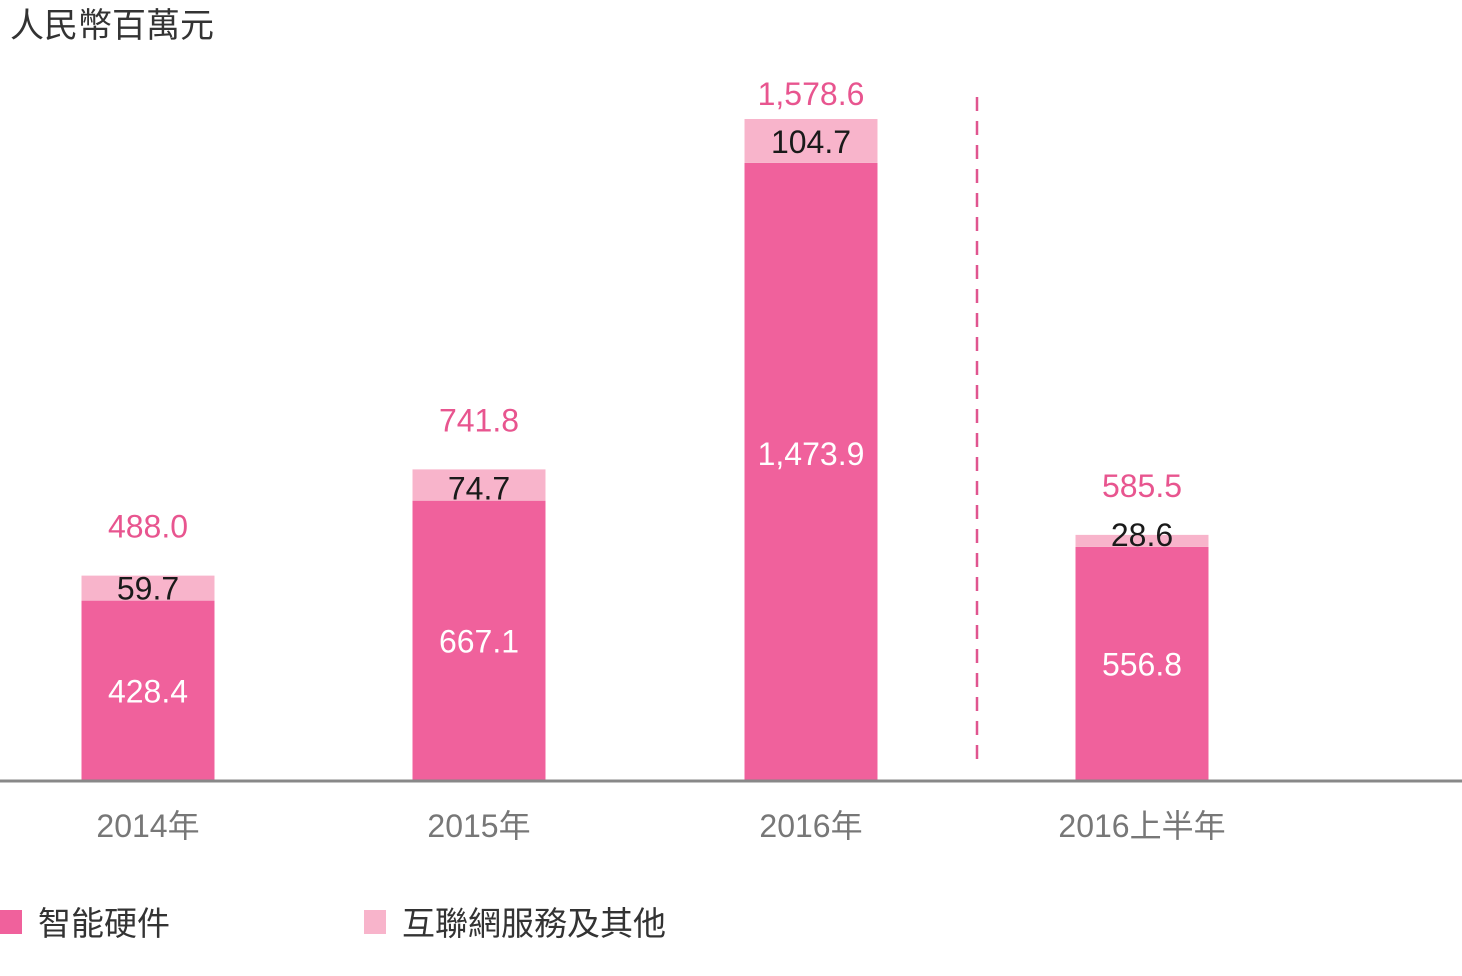 This screenshot has height=976, width=1462. What do you see at coordinates (333, 923) in the screenshot?
I see `legend: 智能硬件 互聯網服務及其他` at bounding box center [333, 923].